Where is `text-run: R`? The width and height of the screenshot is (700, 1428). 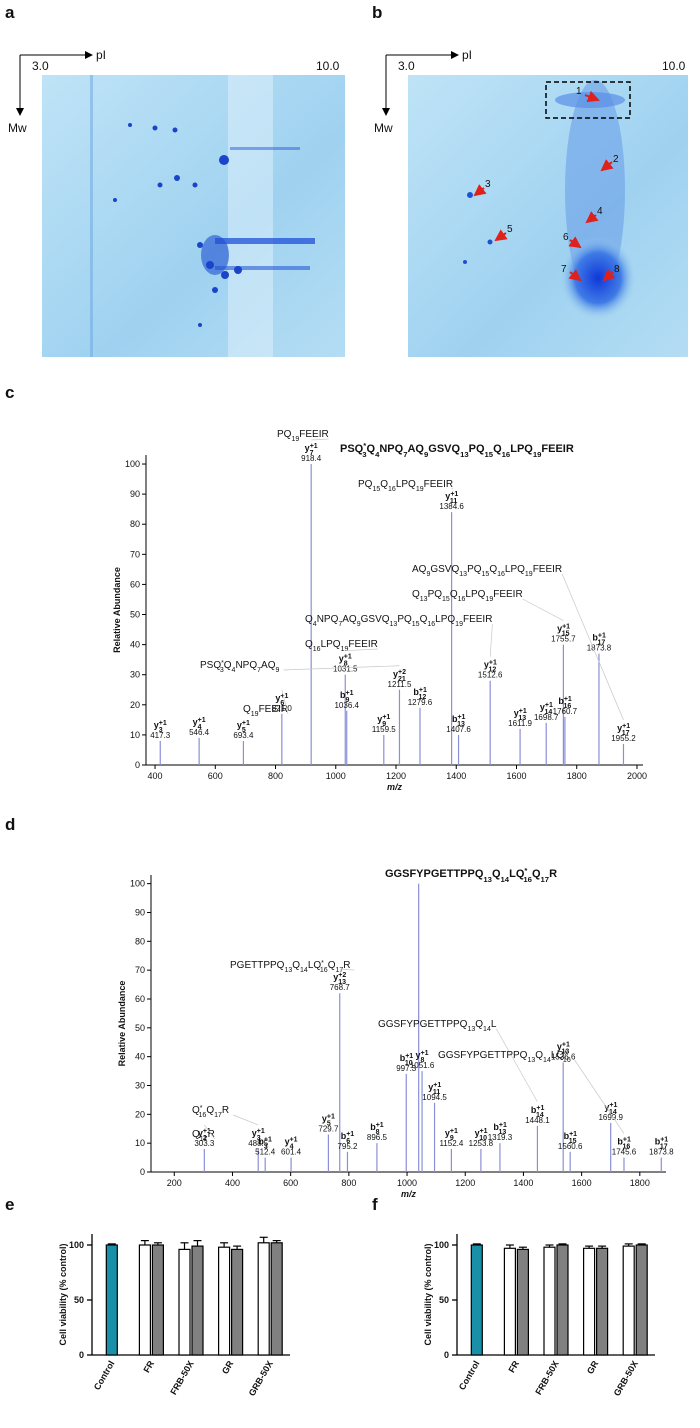
text-run: R is located at coordinates (225, 1110).